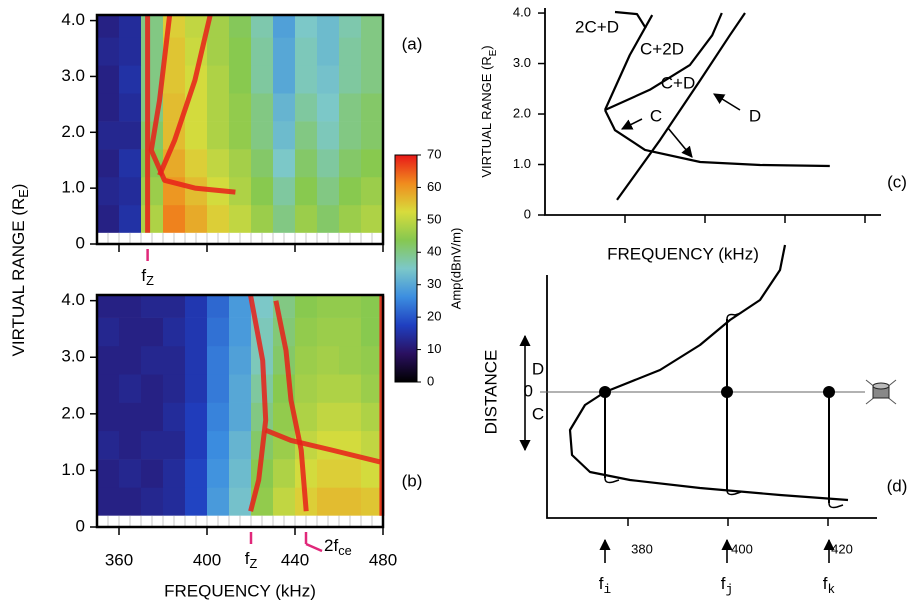 This screenshot has height=606, width=917. Describe the element at coordinates (119, 559) in the screenshot. I see `x-tick-label: 360` at that location.